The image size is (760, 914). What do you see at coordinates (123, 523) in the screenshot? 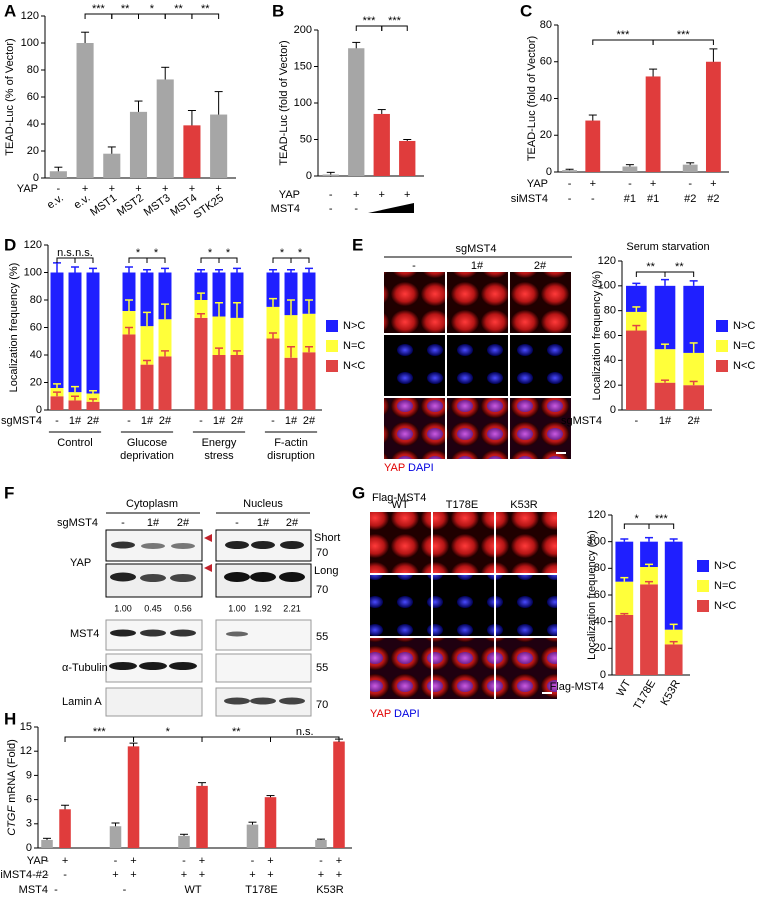
I see `lane-label: -` at bounding box center [123, 523].